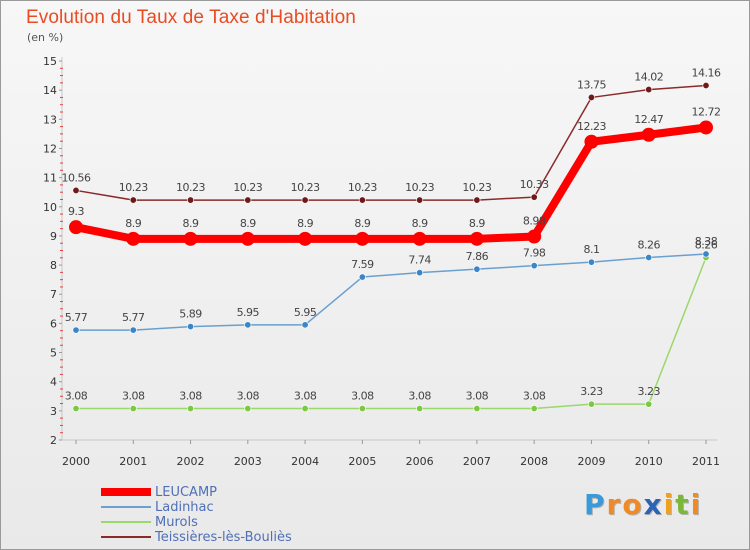 This screenshot has height=550, width=750. What do you see at coordinates (53, 353) in the screenshot?
I see `y-tick-label: 5` at bounding box center [53, 353].